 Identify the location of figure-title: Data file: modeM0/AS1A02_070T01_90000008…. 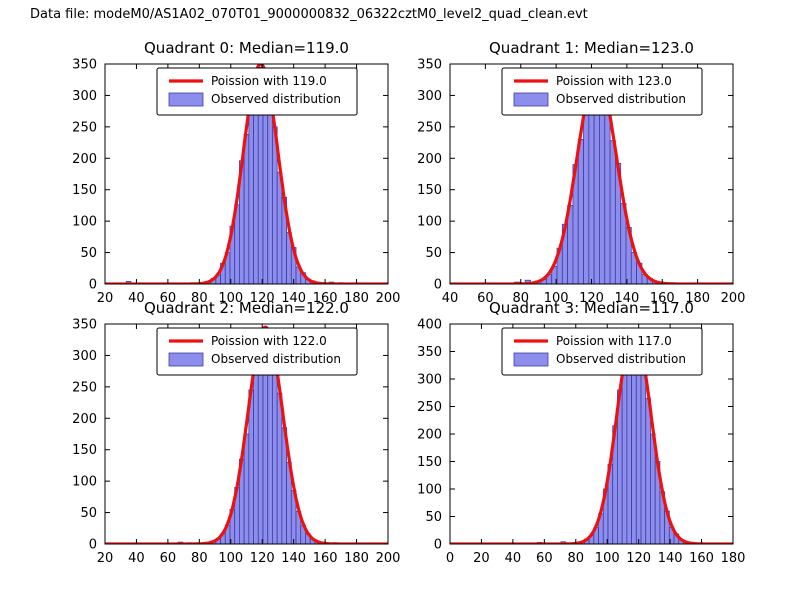
(309, 14).